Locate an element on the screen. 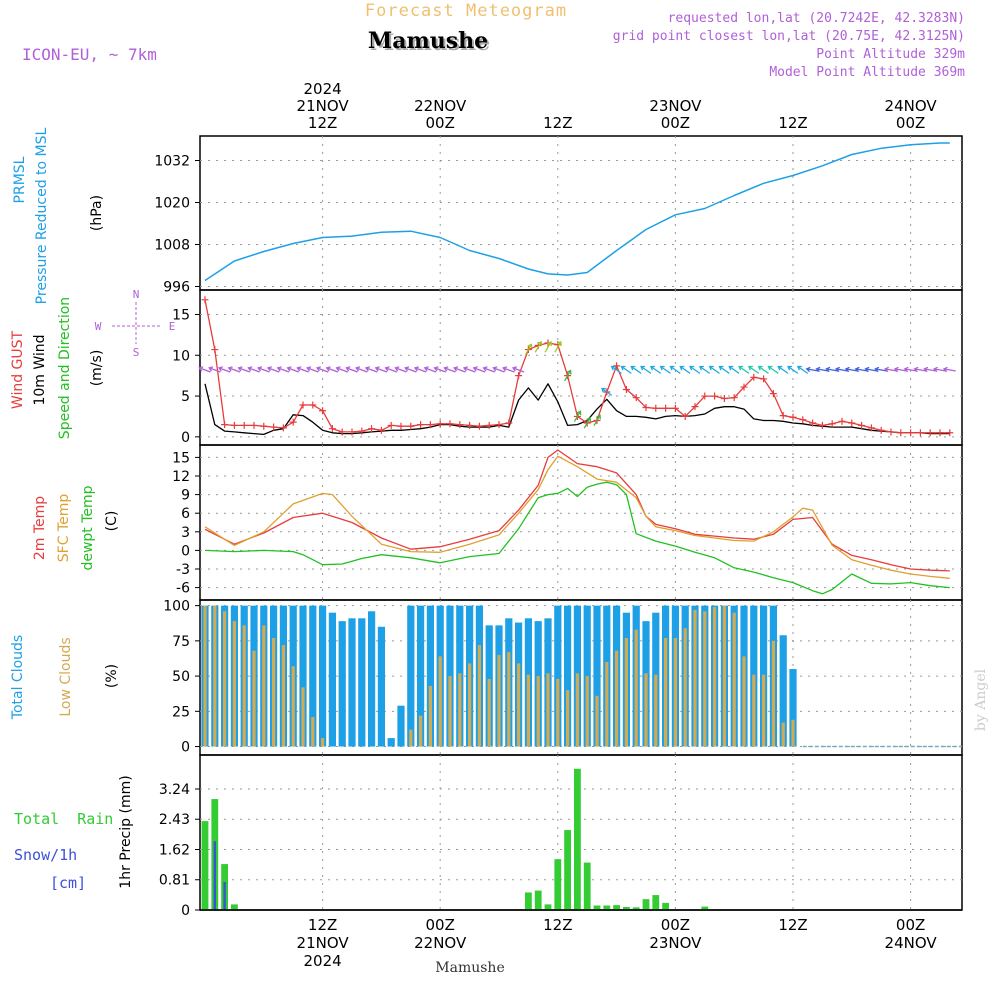 This screenshot has width=1000, height=1000. point-altitude: Point Altitude 329m is located at coordinates (890, 54).